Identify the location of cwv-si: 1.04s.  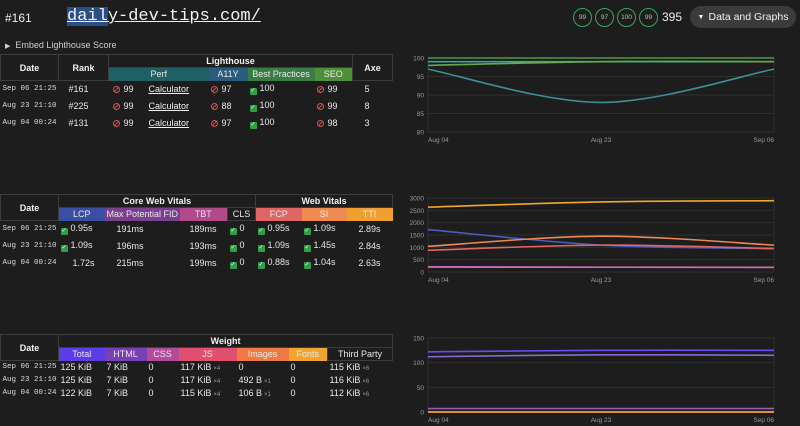
(324, 262).